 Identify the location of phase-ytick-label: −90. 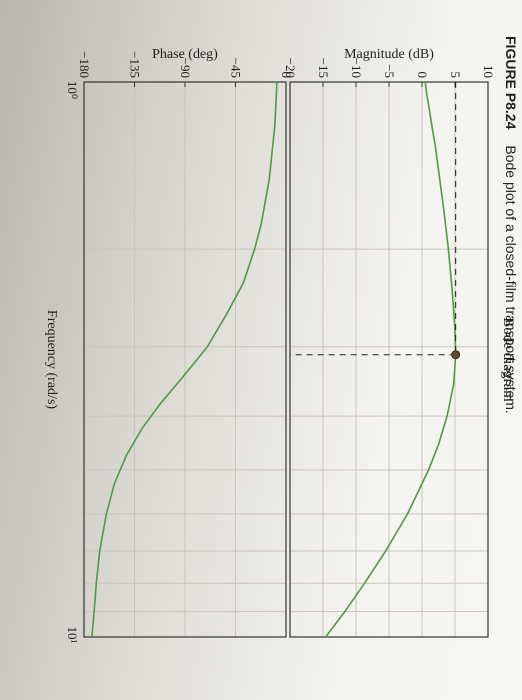
(185, 68).